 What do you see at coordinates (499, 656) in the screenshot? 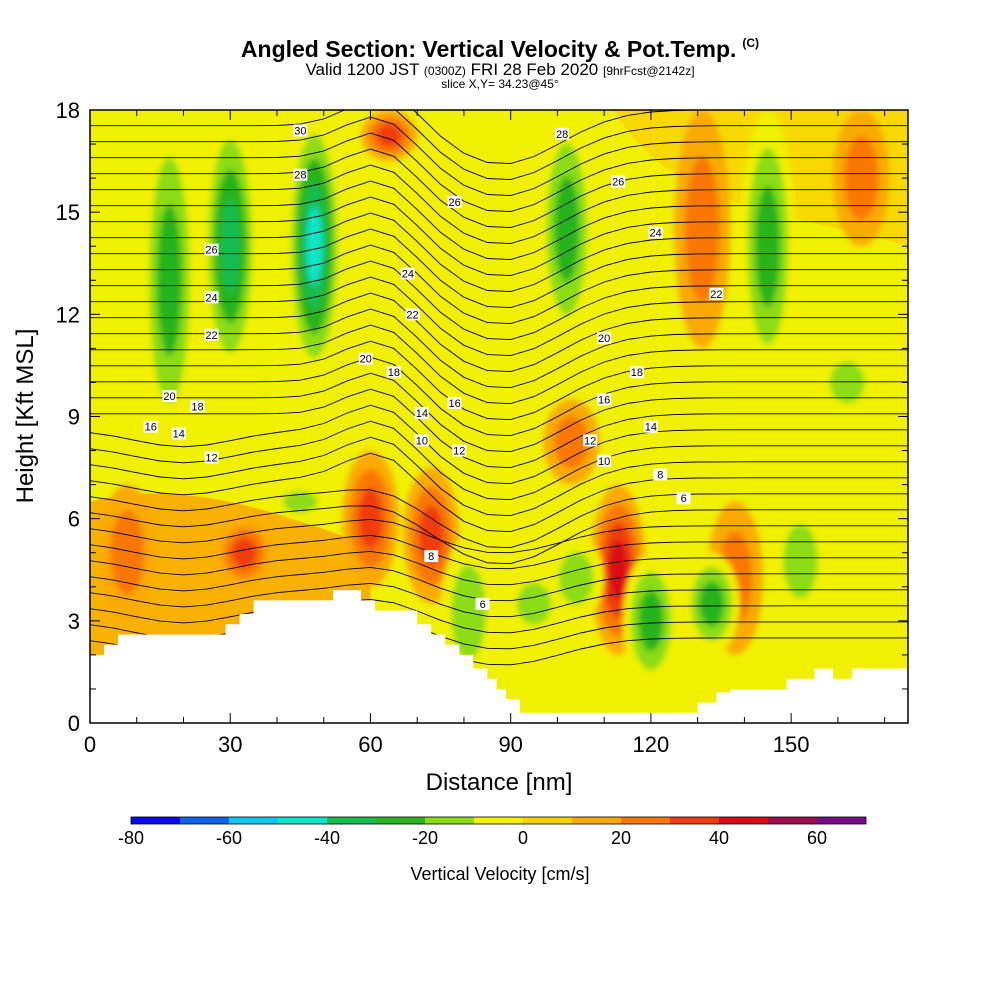
I see `terrain-mask` at bounding box center [499, 656].